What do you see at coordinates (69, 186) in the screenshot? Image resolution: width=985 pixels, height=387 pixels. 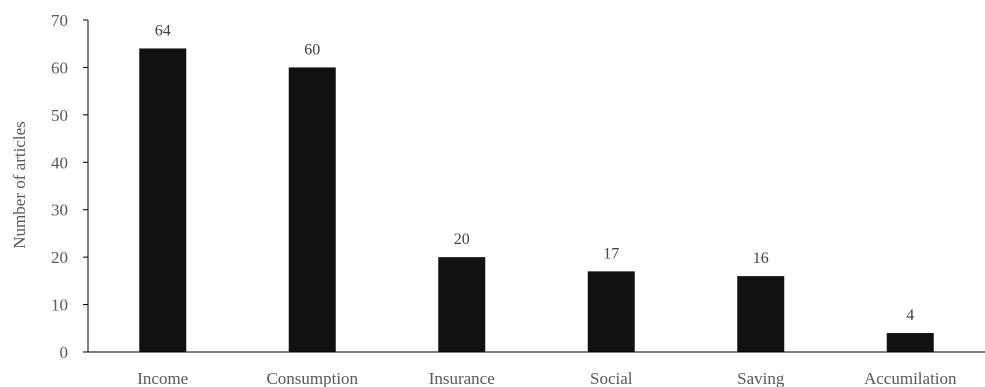 I see `y-axis-ticks: 0 10 20 30 40 50 60 70` at bounding box center [69, 186].